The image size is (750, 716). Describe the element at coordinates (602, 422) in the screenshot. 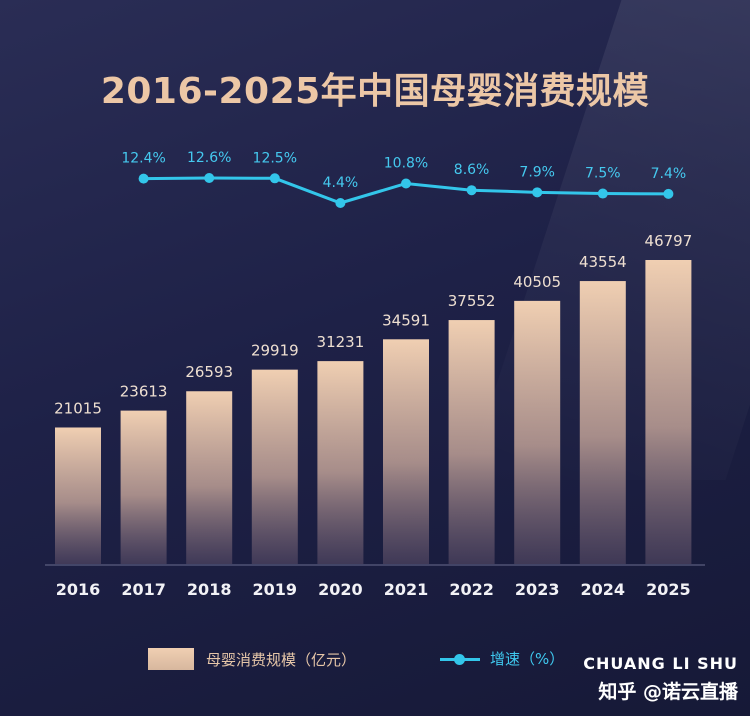

I see `bar-2024` at that location.